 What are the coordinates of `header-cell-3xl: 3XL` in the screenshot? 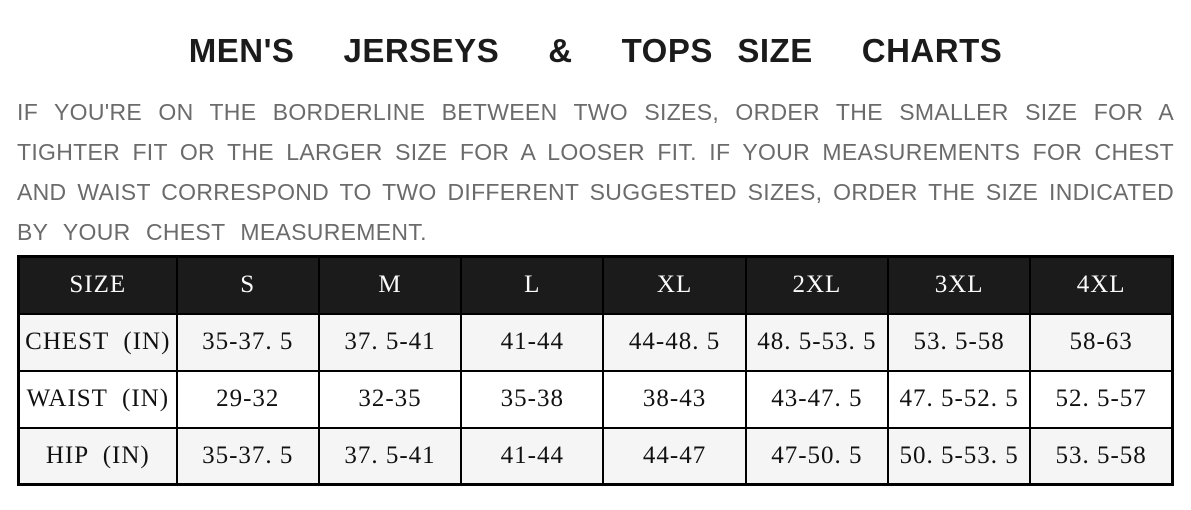 It's located at (959, 285).